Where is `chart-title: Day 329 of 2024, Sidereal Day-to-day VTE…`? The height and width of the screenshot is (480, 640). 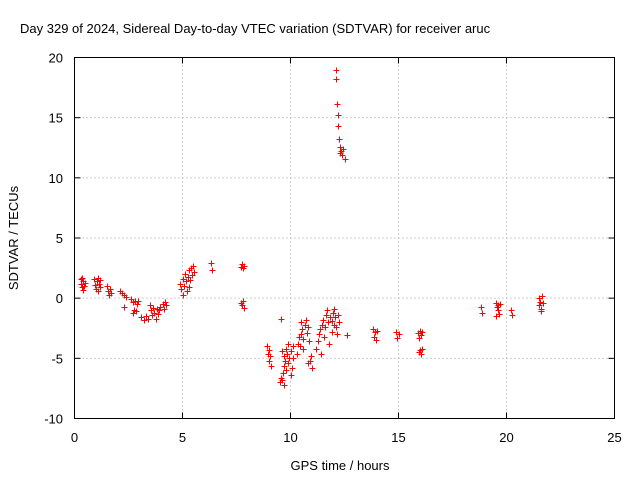 chart-title: Day 329 of 2024, Sidereal Day-to-day VTE… is located at coordinates (255, 28).